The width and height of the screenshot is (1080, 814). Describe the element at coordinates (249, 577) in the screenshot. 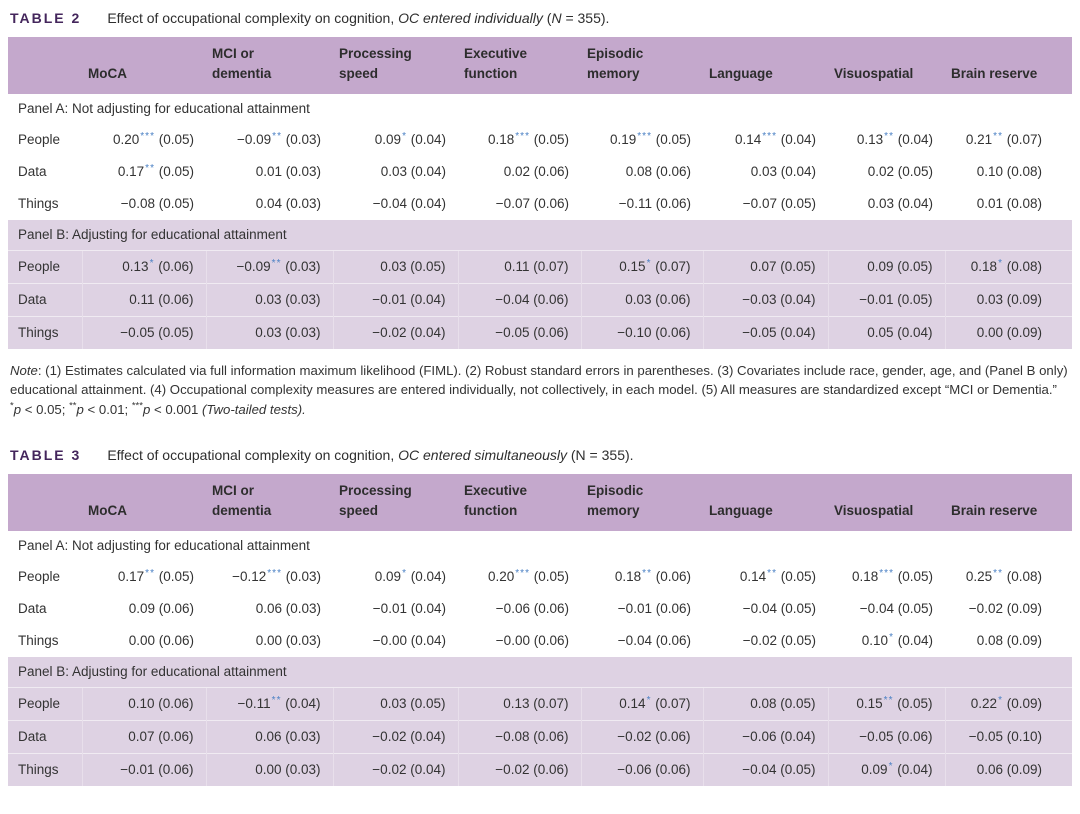

I see `estimate-value: −0.12` at that location.